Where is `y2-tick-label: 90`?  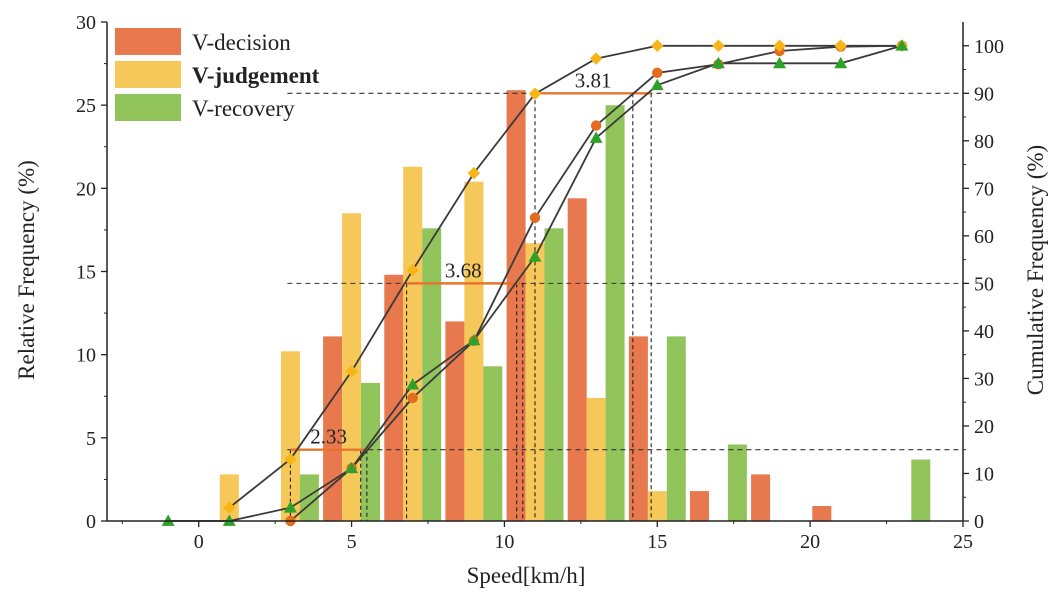
y2-tick-label: 90 is located at coordinates (984, 94).